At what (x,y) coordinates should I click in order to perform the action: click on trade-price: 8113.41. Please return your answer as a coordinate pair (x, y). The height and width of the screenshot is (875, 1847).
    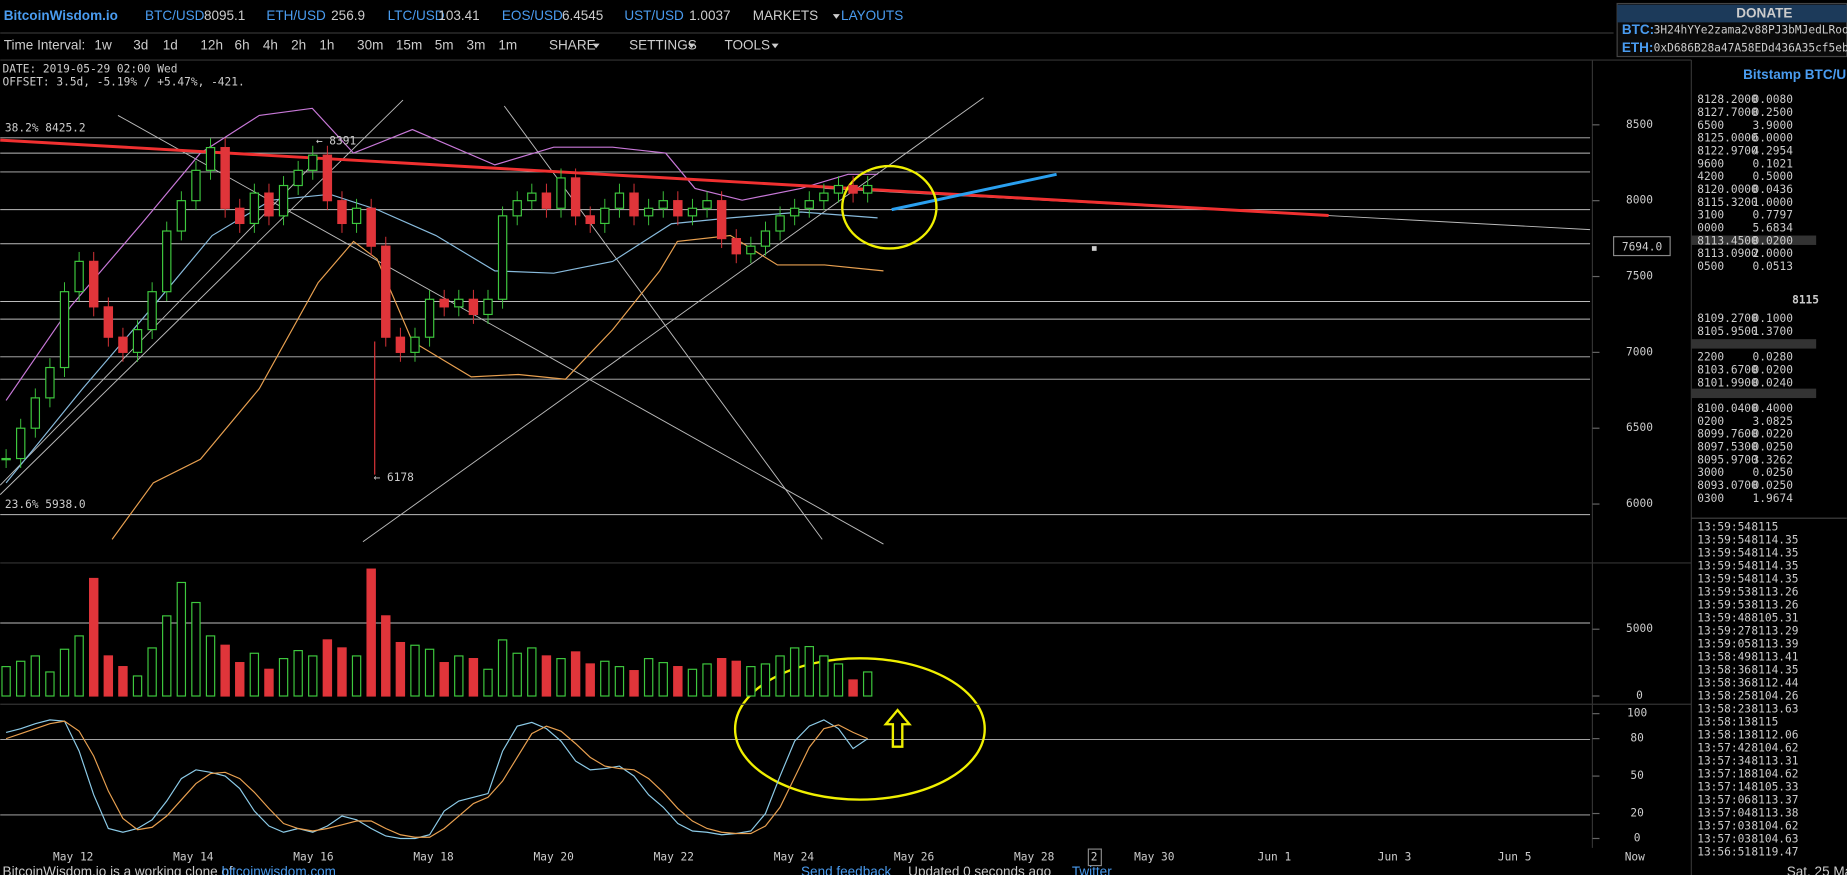
    Looking at the image, I should click on (1774, 657).